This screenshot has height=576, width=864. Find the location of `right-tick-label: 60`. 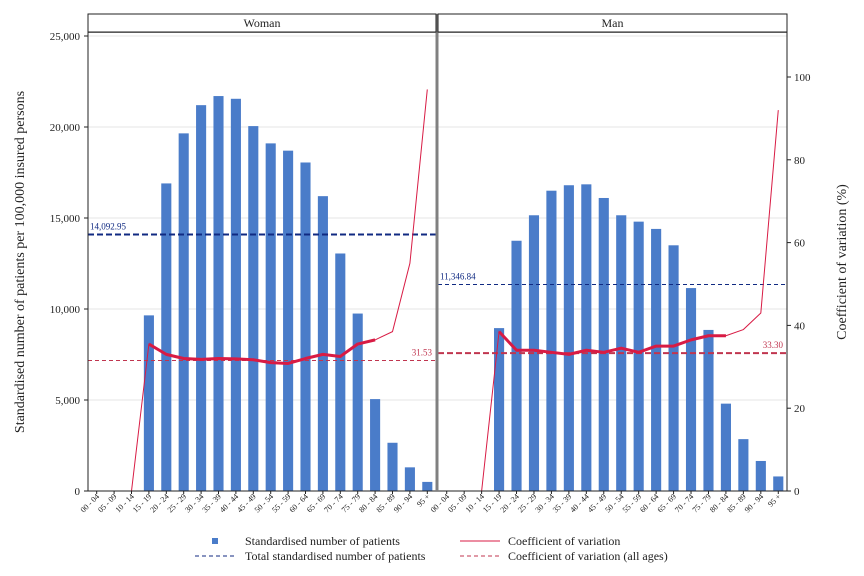

right-tick-label: 60 is located at coordinates (800, 244).